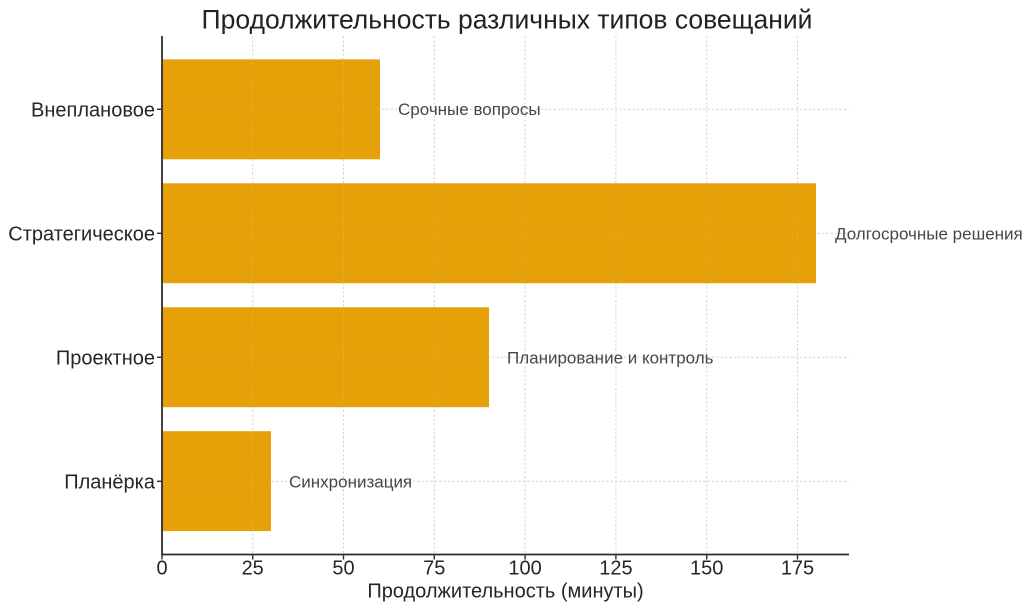 The height and width of the screenshot is (610, 1024). Describe the element at coordinates (110, 482) in the screenshot. I see `svg-text: Планёрка` at that location.